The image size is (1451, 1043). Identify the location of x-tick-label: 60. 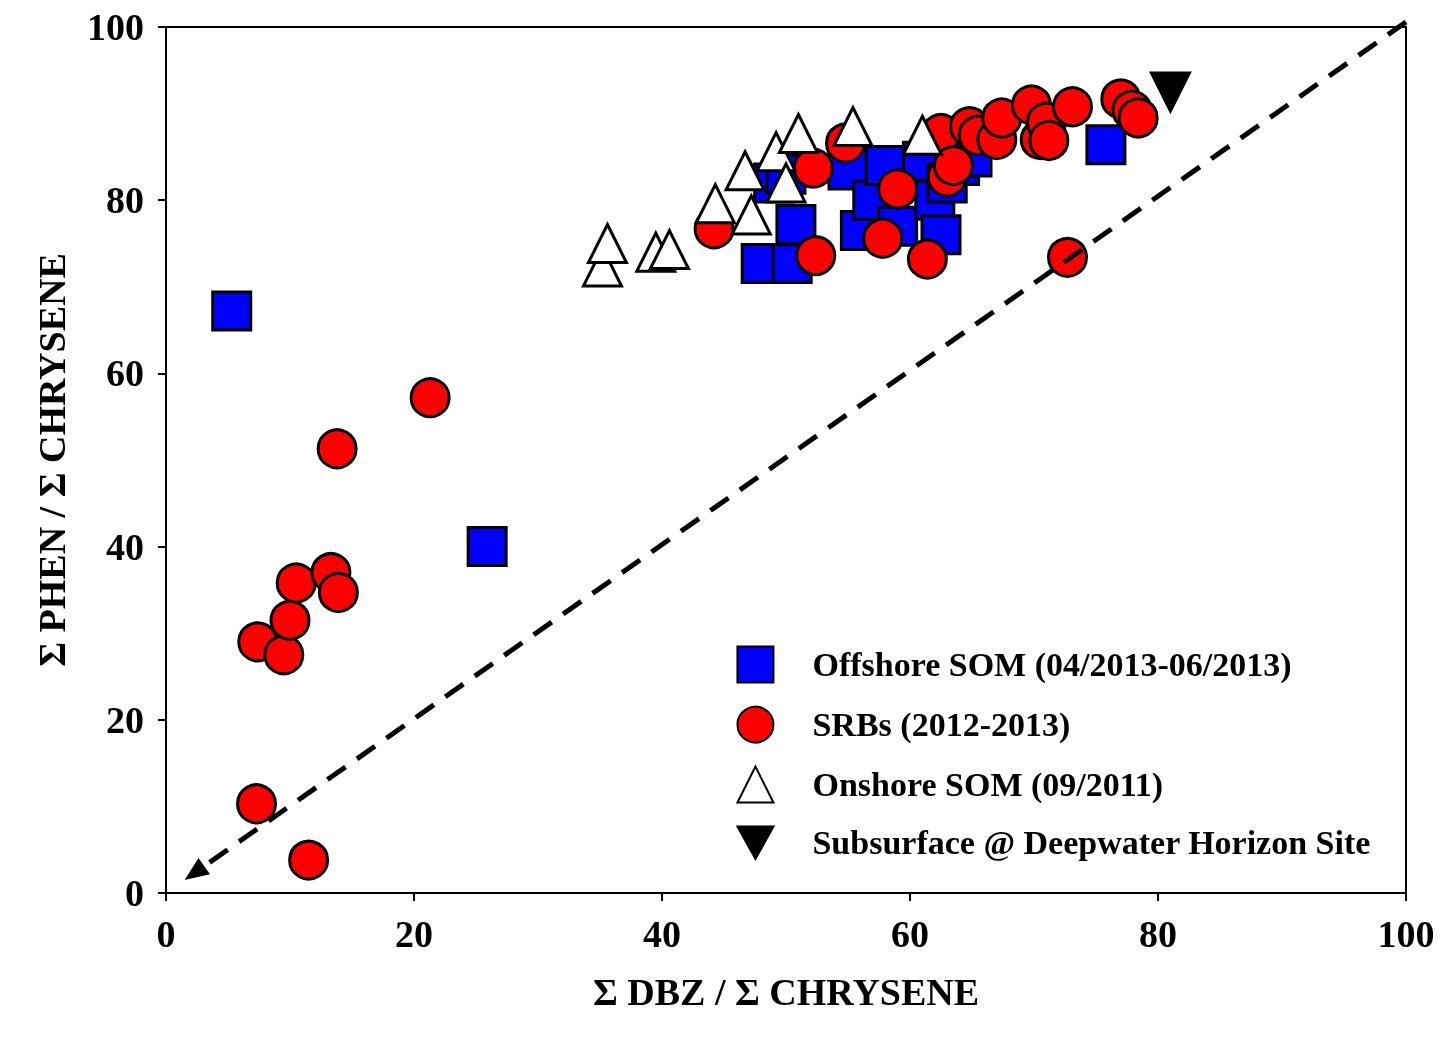
(910, 934).